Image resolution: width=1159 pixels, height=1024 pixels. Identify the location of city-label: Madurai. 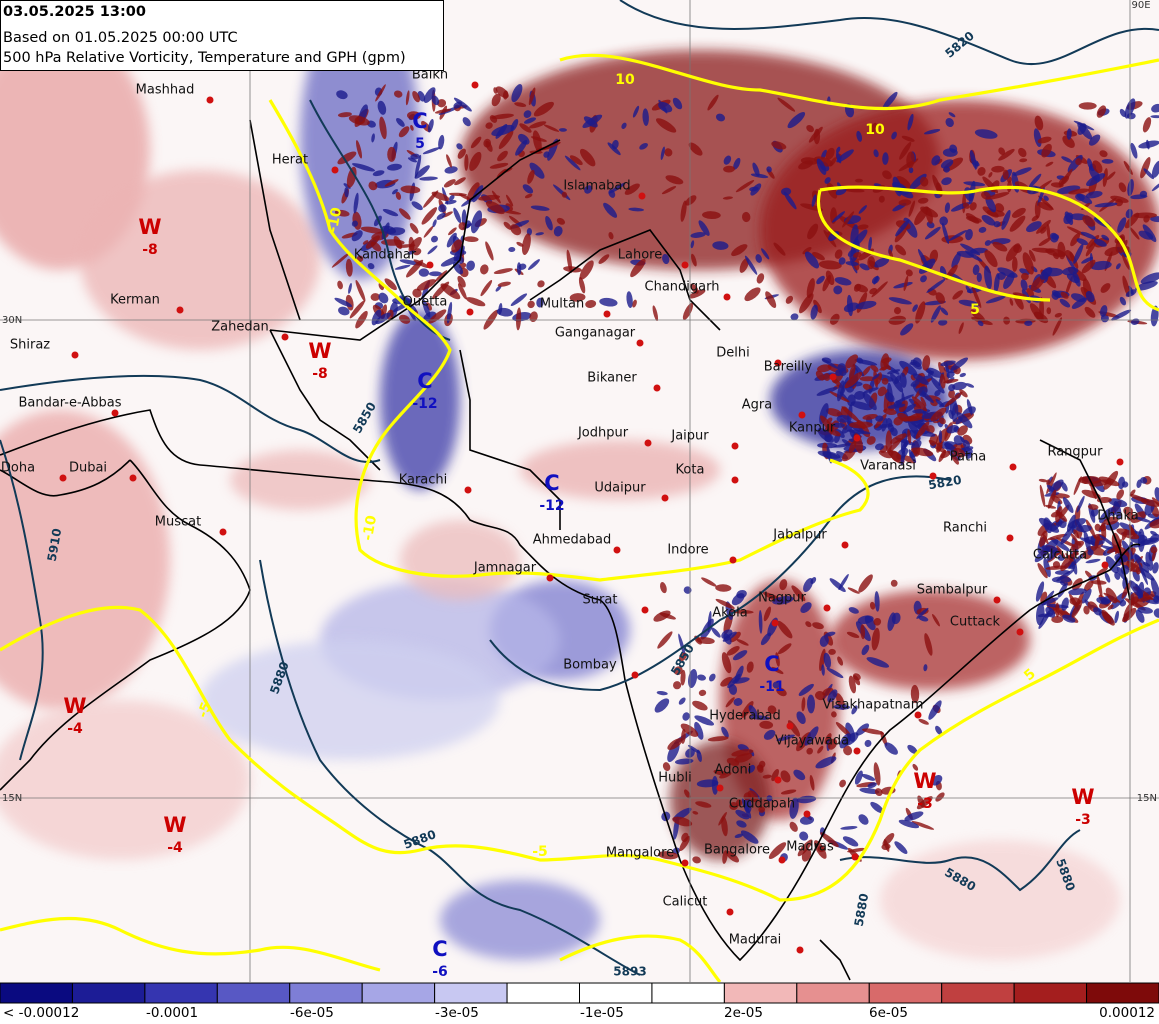
(755, 940).